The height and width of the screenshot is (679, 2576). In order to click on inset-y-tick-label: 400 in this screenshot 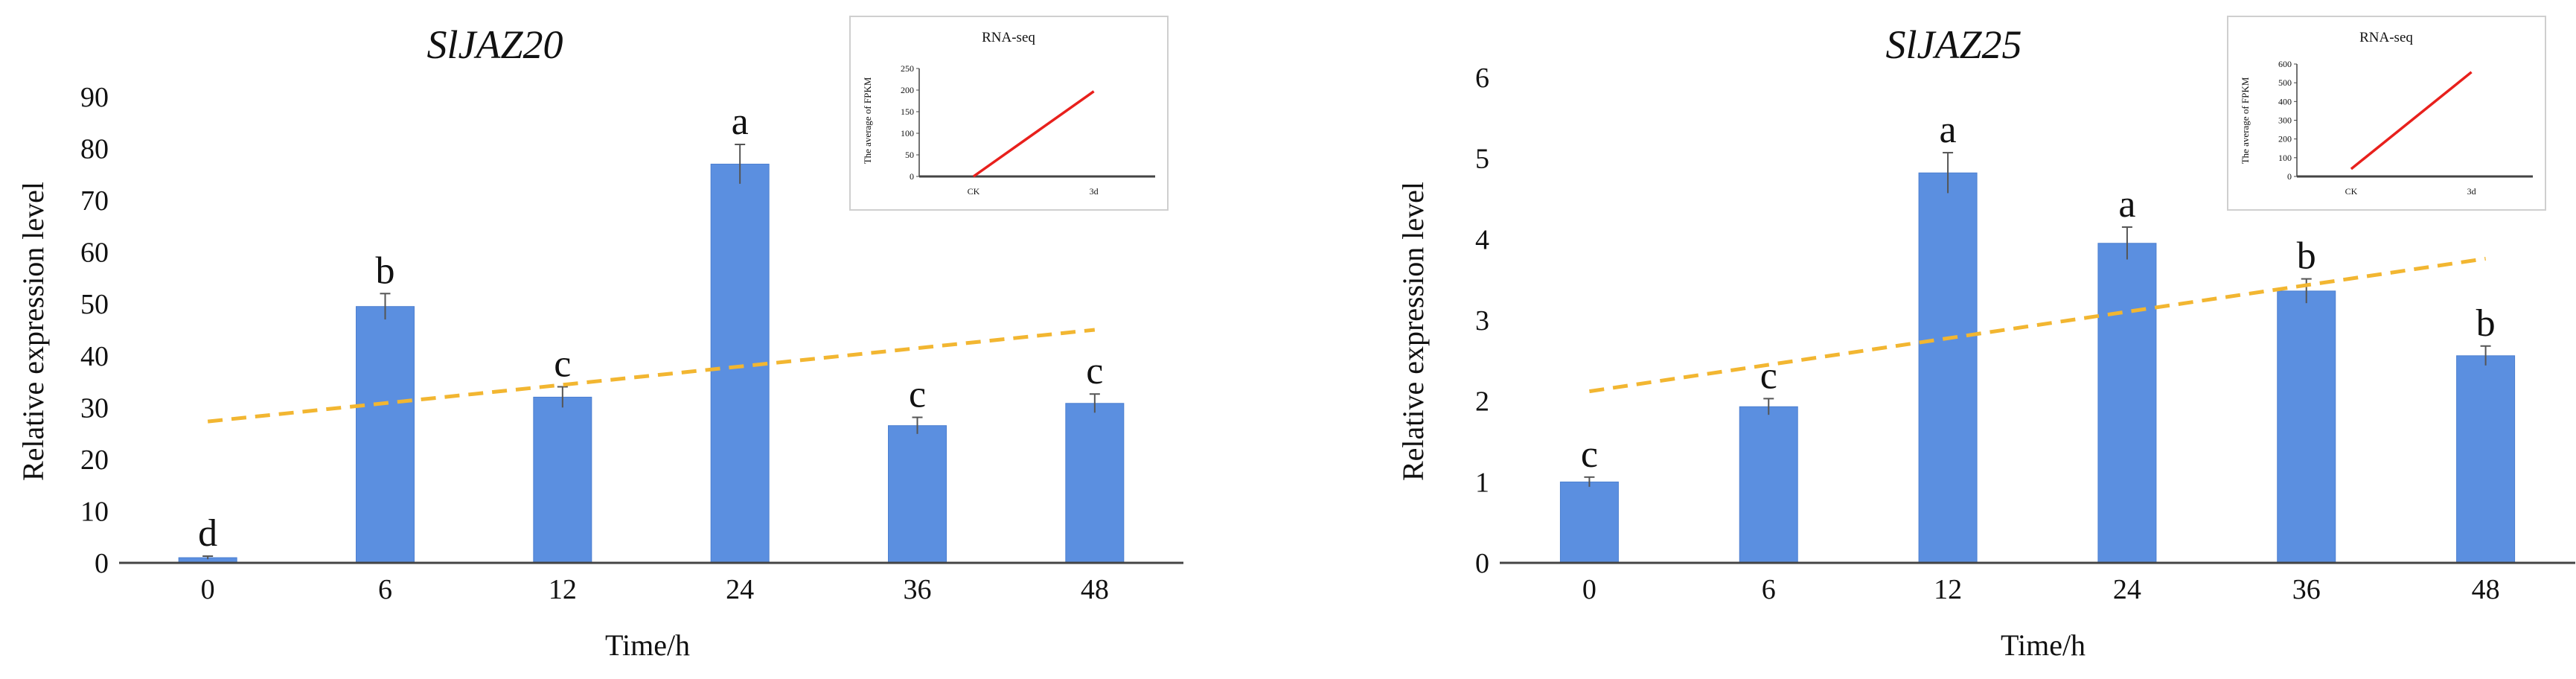, I will do `click(2285, 101)`.